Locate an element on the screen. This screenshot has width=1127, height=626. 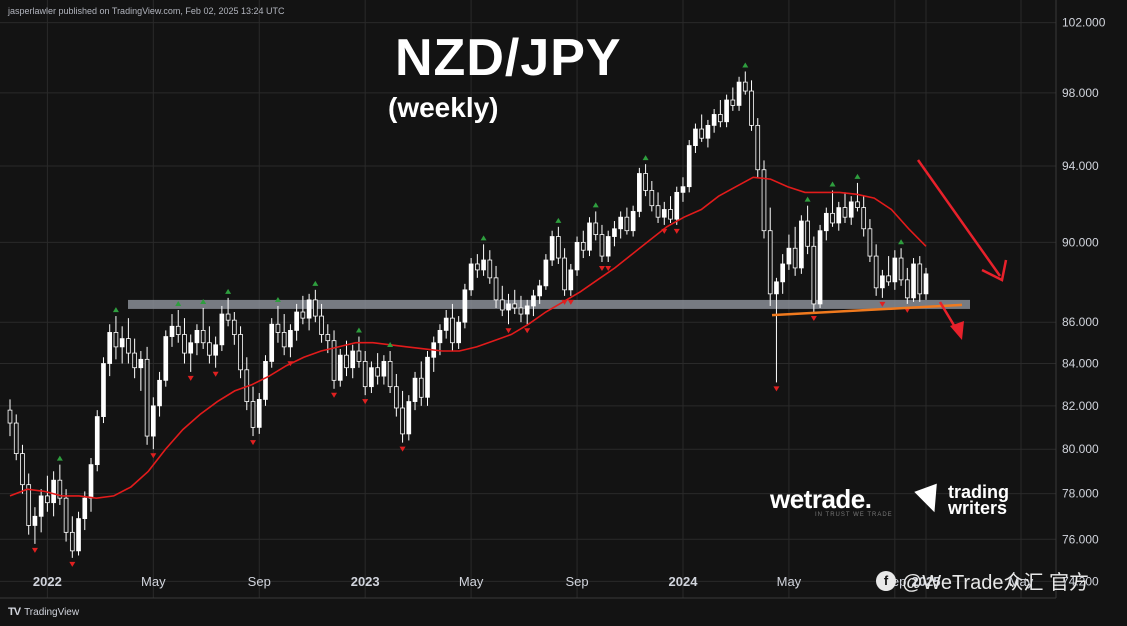
price-tick-label: 80.000 is located at coordinates (1080, 449).